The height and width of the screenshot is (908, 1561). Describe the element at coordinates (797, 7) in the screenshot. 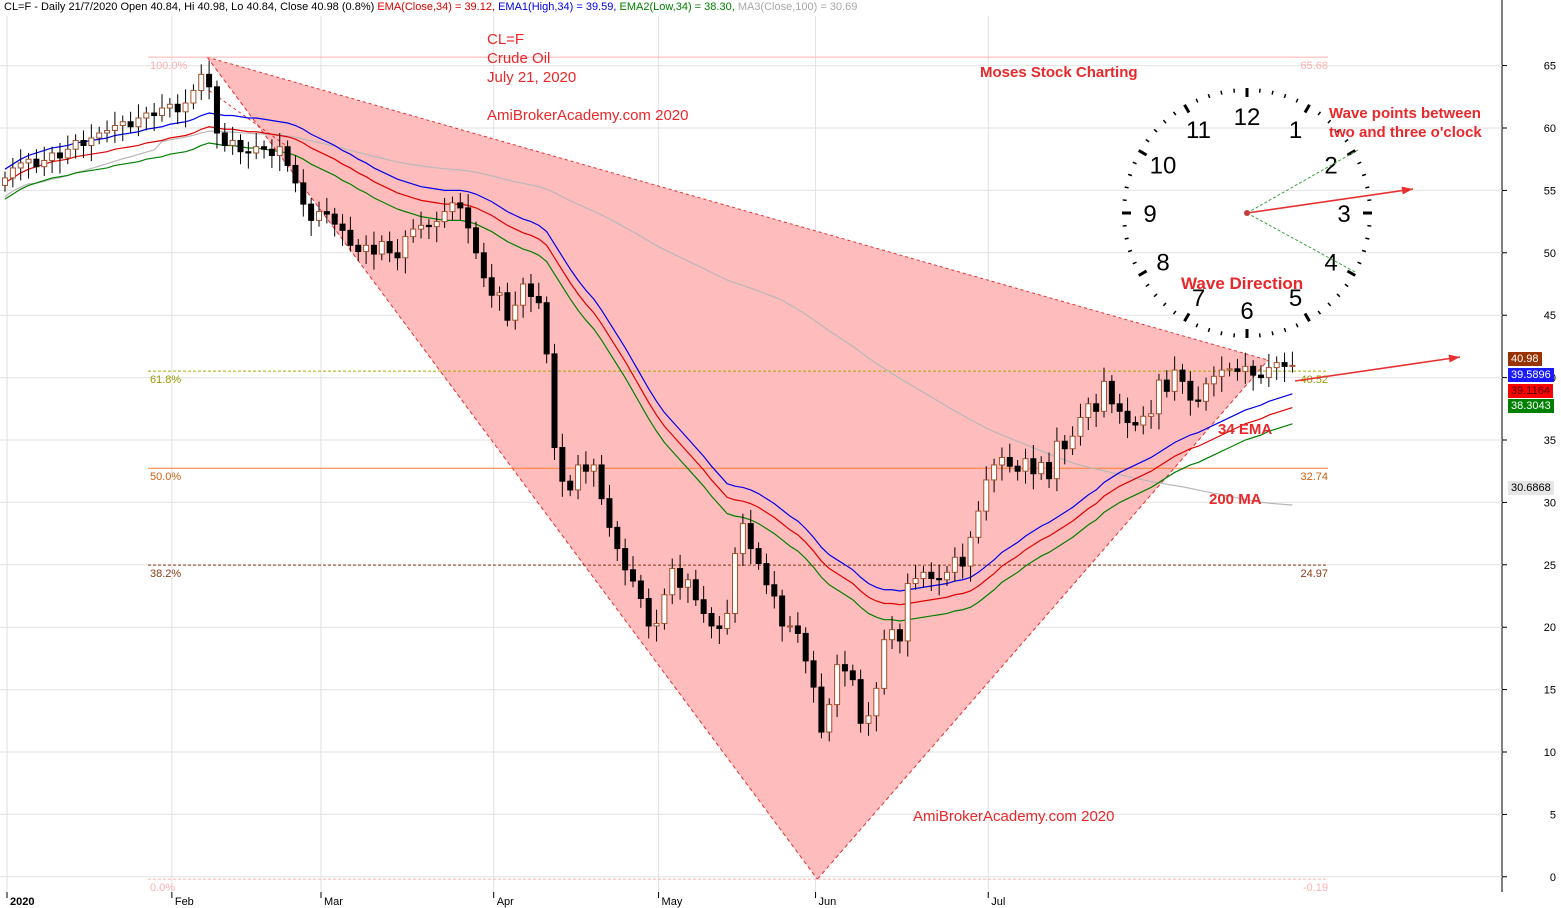

I see `header-ma3: MA3(Close,100) = 30.69` at that location.